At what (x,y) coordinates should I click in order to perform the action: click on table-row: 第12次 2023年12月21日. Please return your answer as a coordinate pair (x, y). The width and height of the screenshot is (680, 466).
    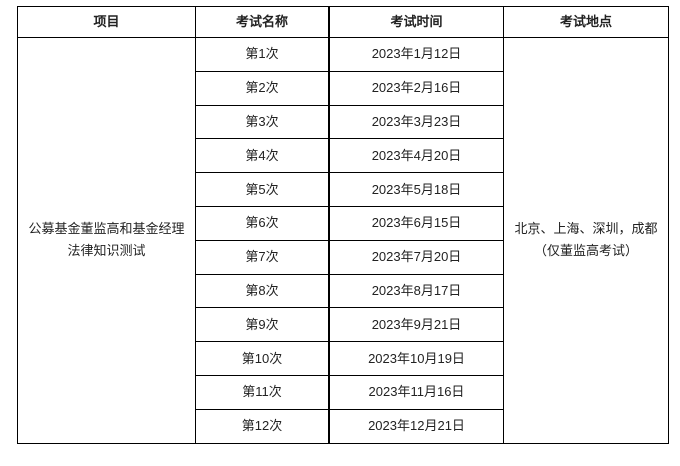
    Looking at the image, I should click on (343, 426).